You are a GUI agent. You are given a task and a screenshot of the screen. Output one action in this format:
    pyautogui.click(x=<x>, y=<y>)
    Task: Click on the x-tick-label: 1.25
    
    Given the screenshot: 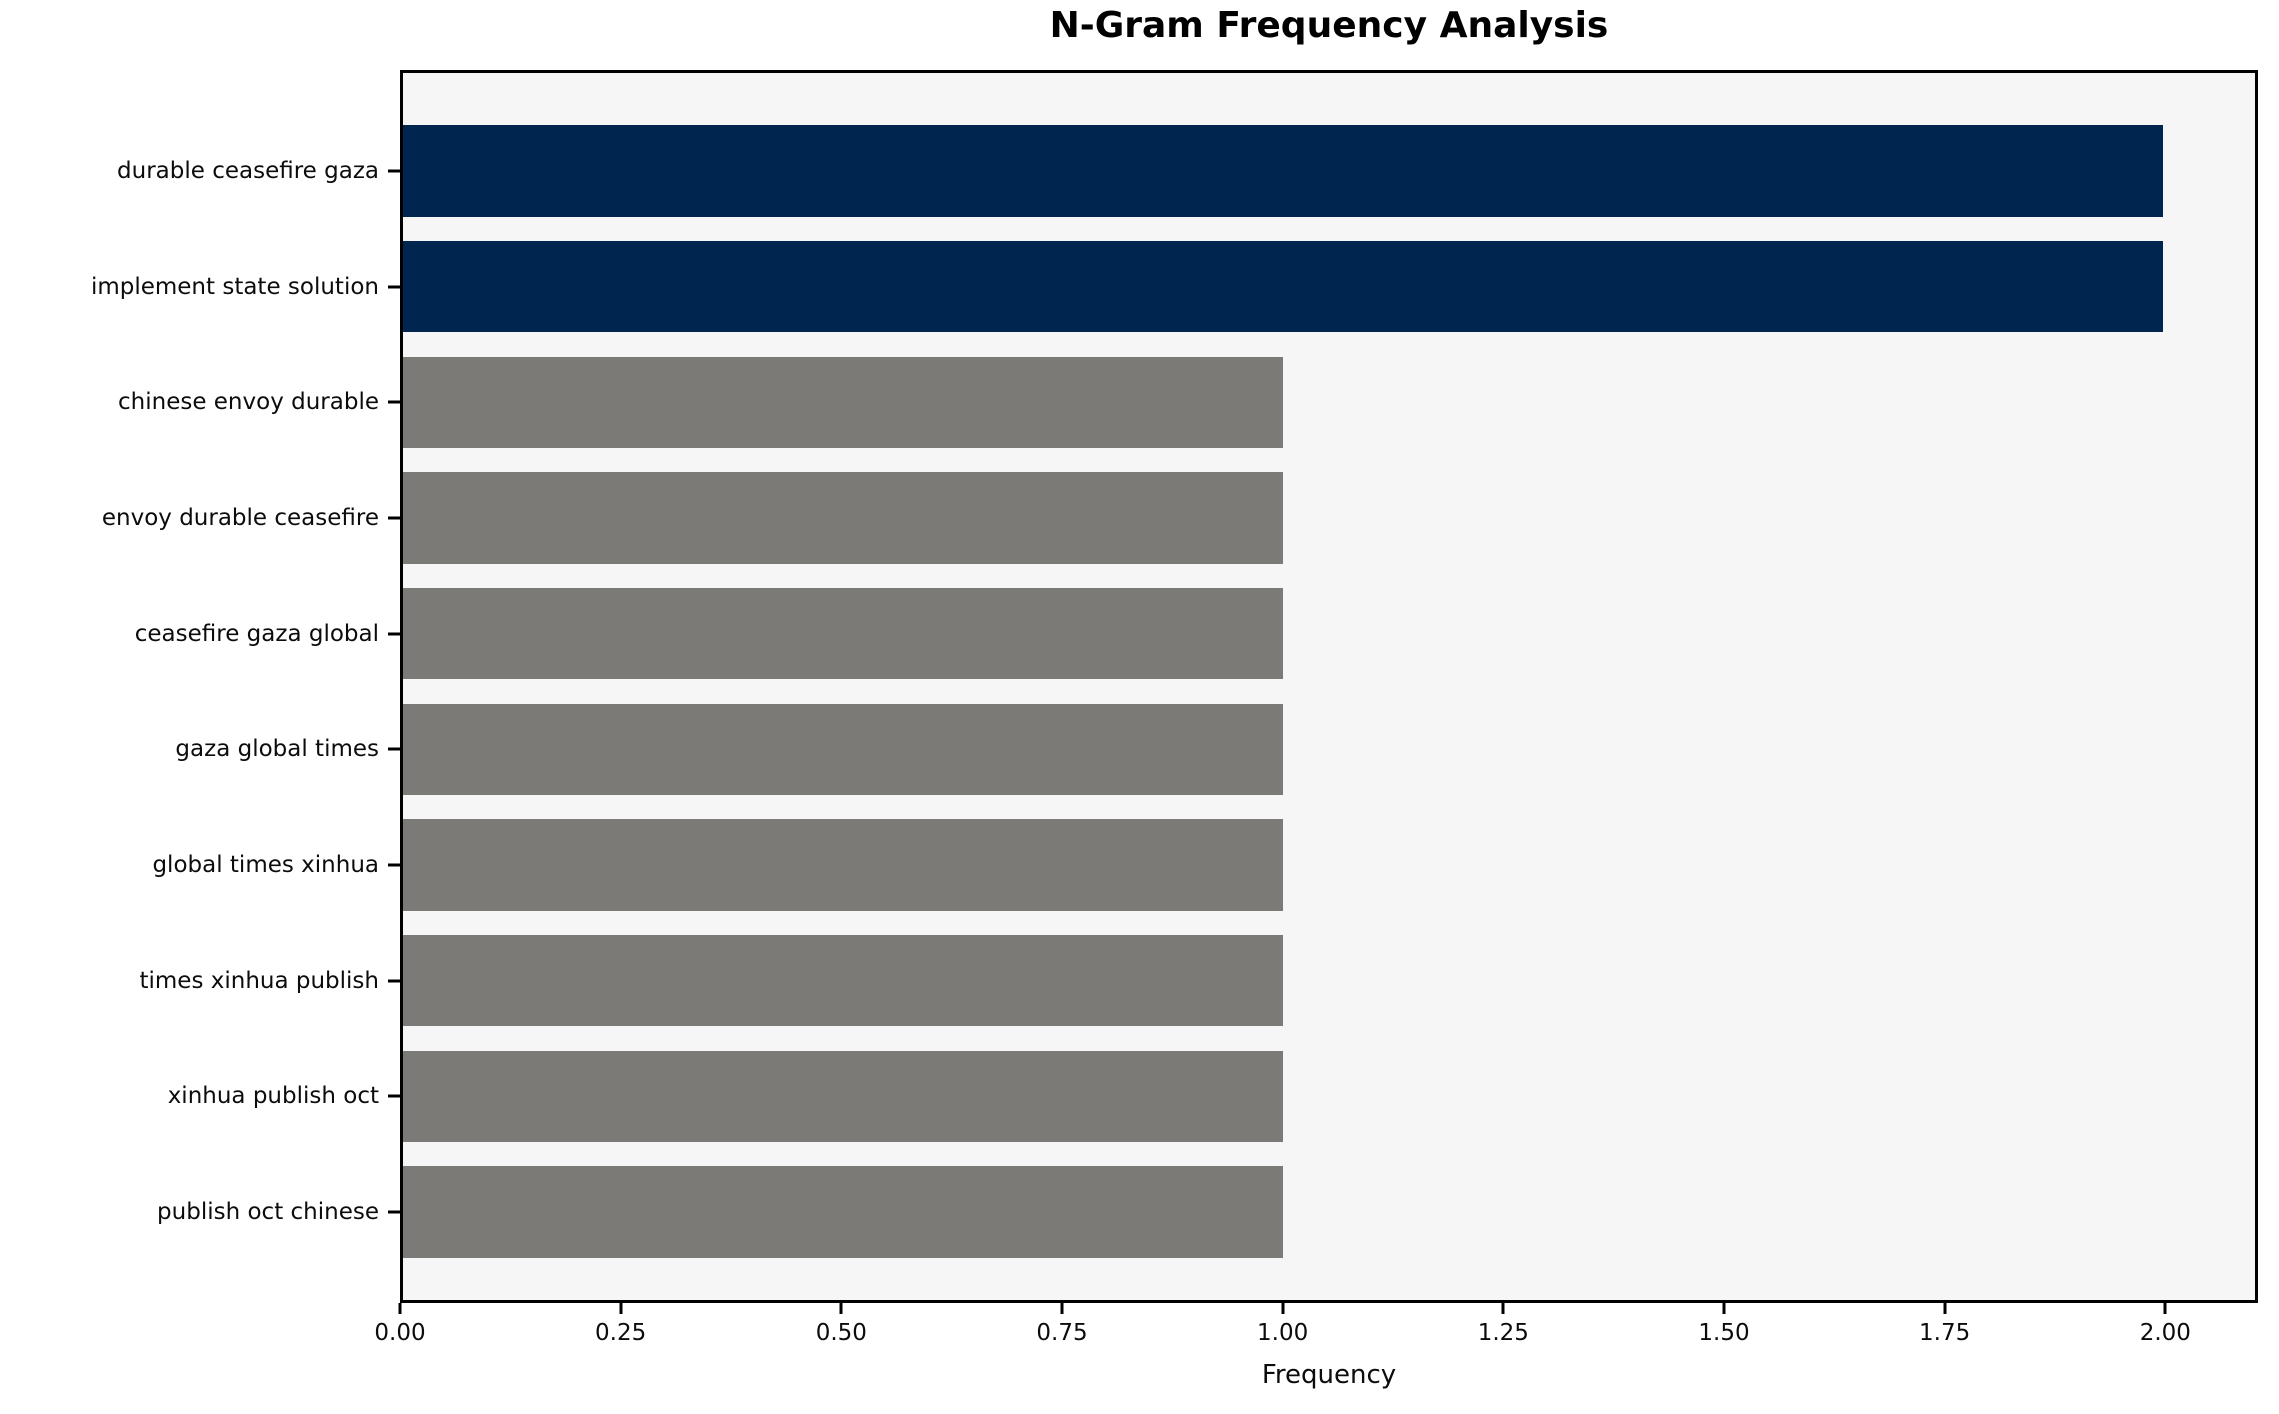 What is the action you would take?
    pyautogui.click(x=1503, y=1333)
    